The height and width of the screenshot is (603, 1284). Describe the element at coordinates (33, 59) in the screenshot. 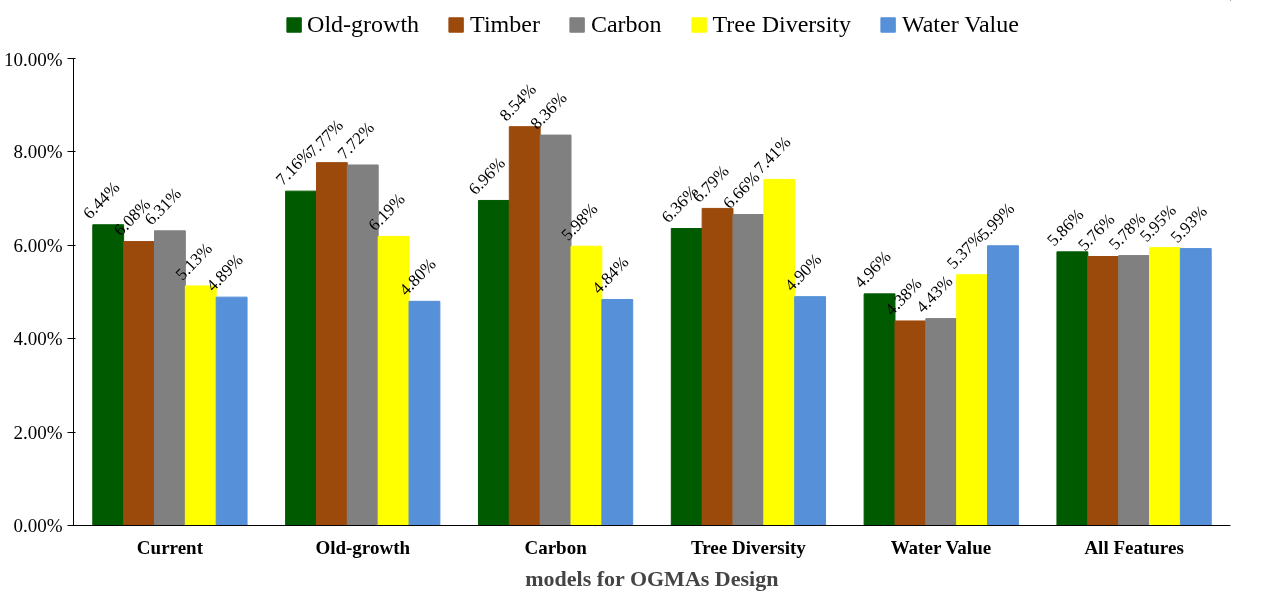

I see `y-tick-label: 10.00%` at that location.